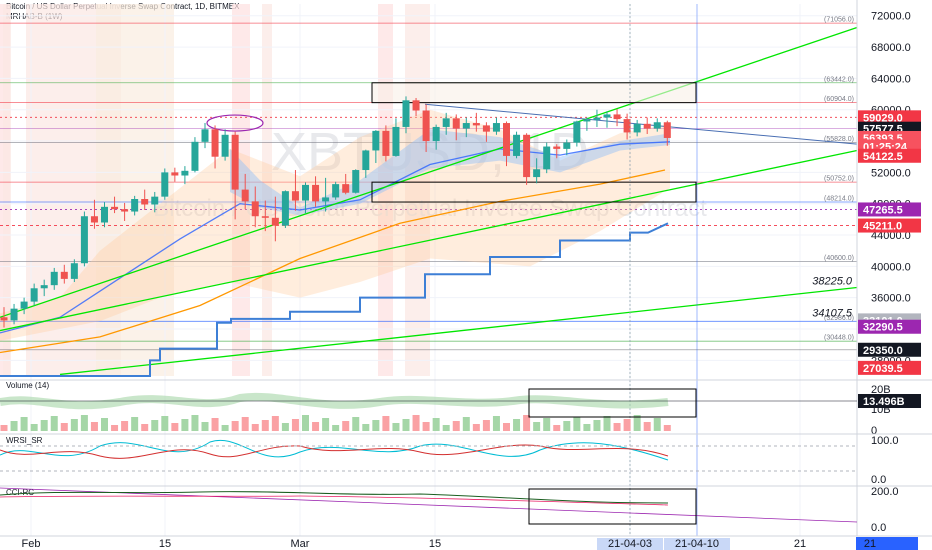  What do you see at coordinates (839, 139) in the screenshot?
I see `level-label: (55828.0)` at bounding box center [839, 139].